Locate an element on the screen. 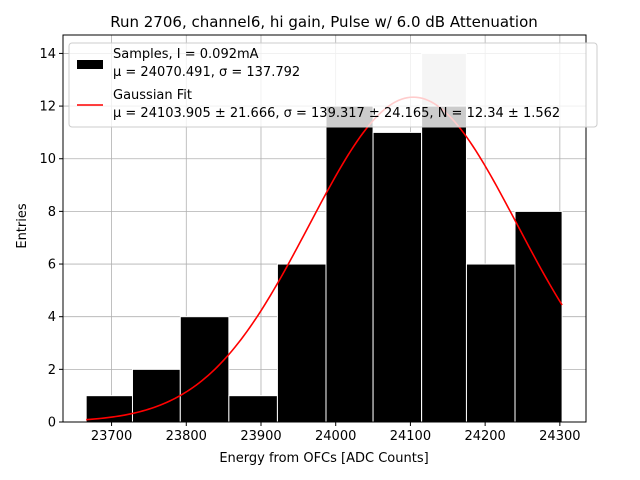 The height and width of the screenshot is (480, 640). x-tick-label: 24300 is located at coordinates (559, 436).